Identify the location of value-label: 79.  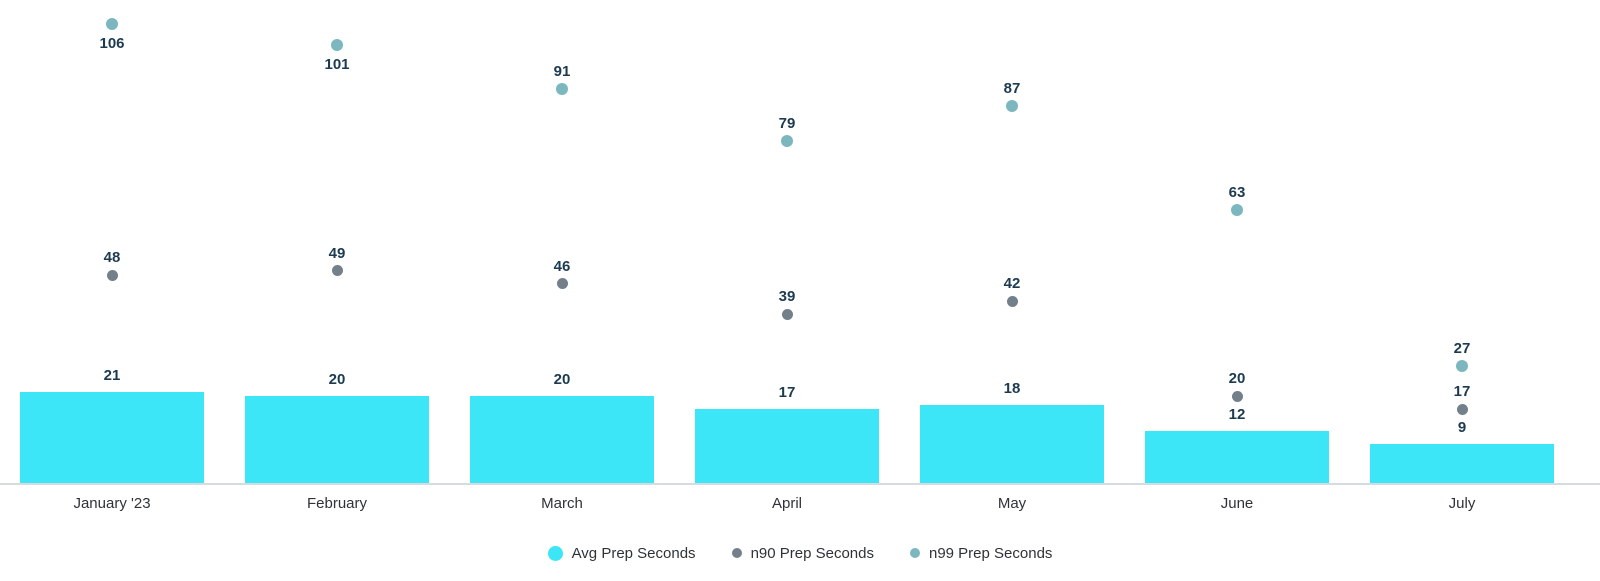
(787, 123).